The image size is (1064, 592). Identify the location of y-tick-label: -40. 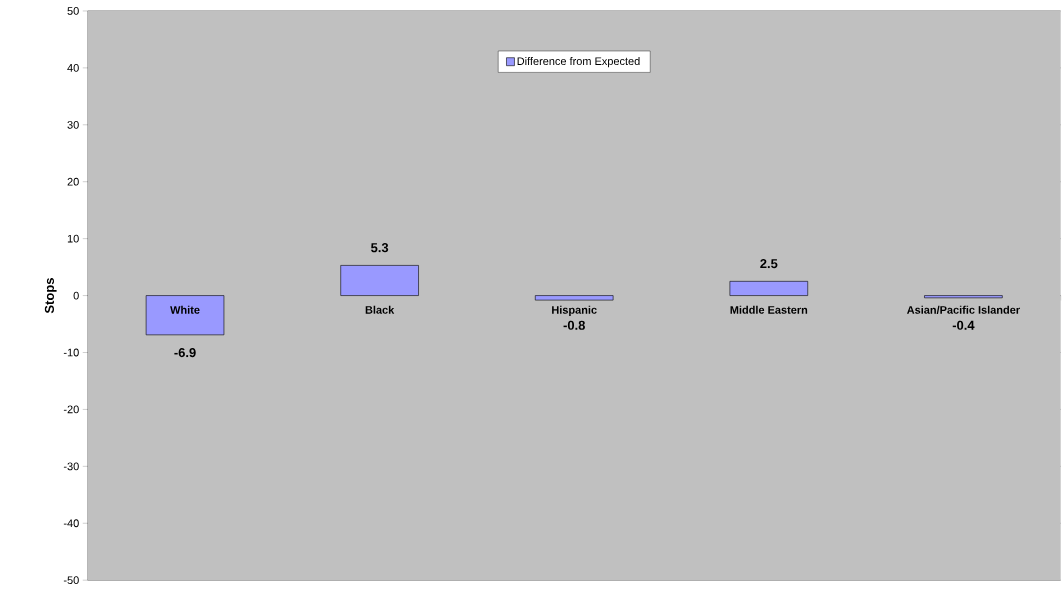
(71, 523).